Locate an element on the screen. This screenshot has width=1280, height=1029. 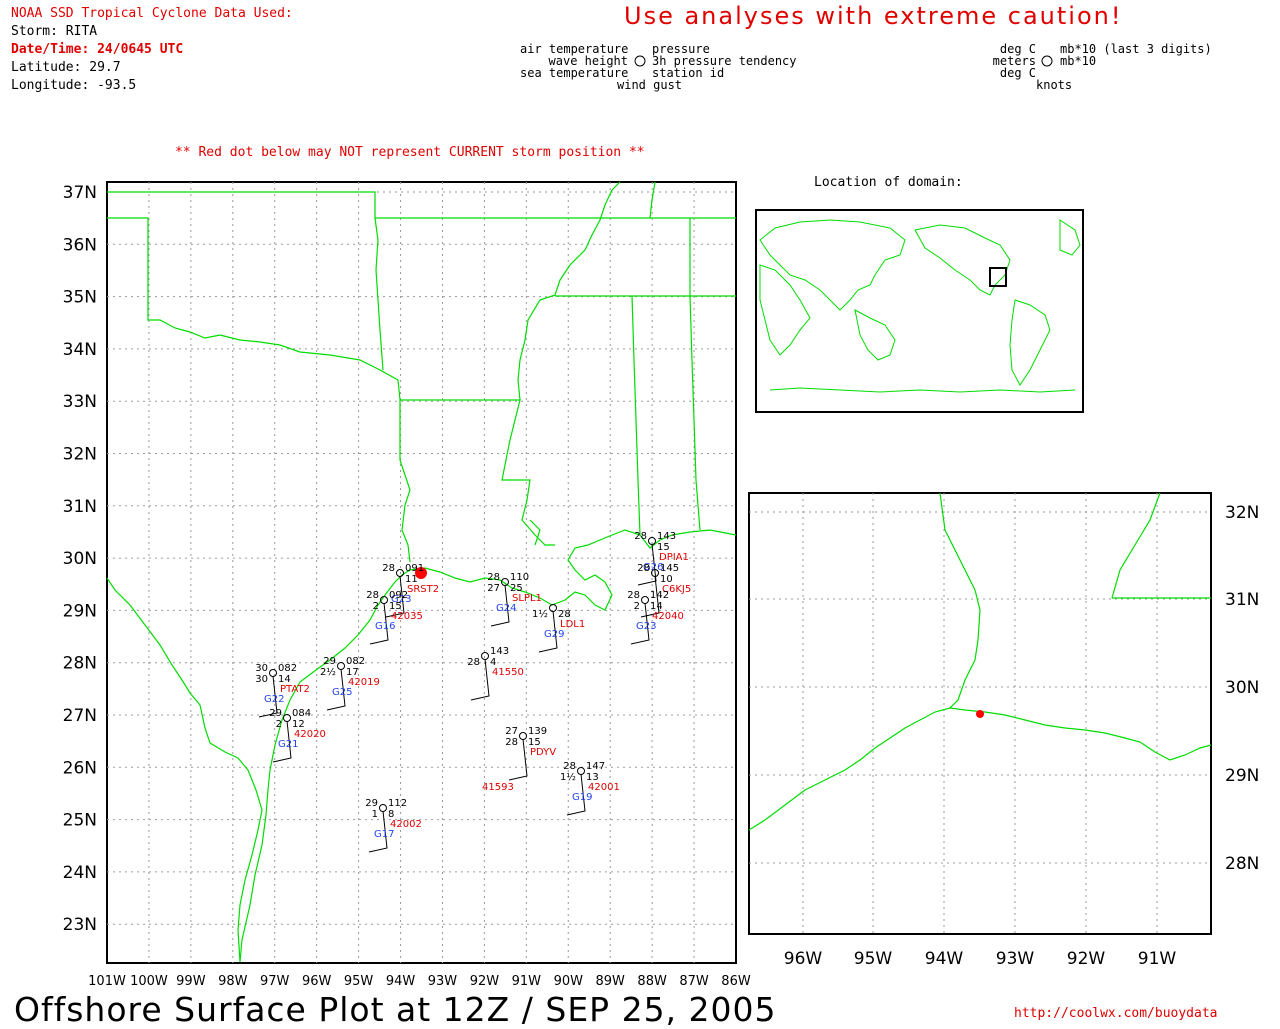
lat-tick-label: 25N is located at coordinates (80, 821).